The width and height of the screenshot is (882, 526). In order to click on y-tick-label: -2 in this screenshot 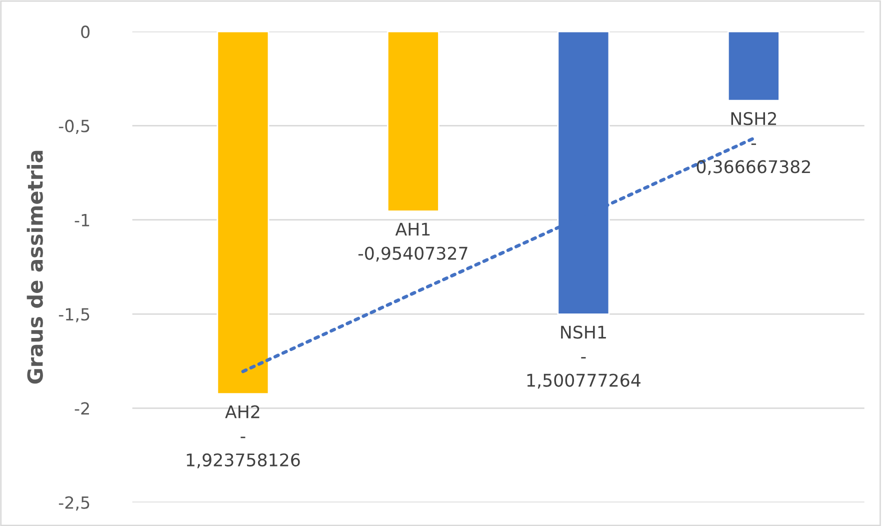, I will do `click(81, 408)`.